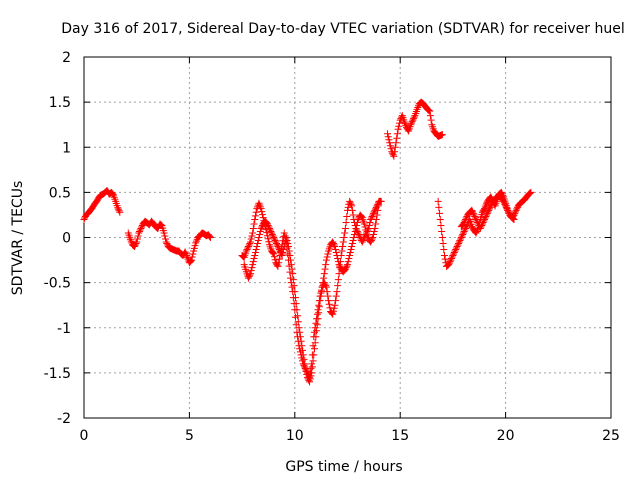 This screenshot has height=480, width=640. What do you see at coordinates (57, 284) in the screenshot?
I see `y-tick-label: -0.5` at bounding box center [57, 284].